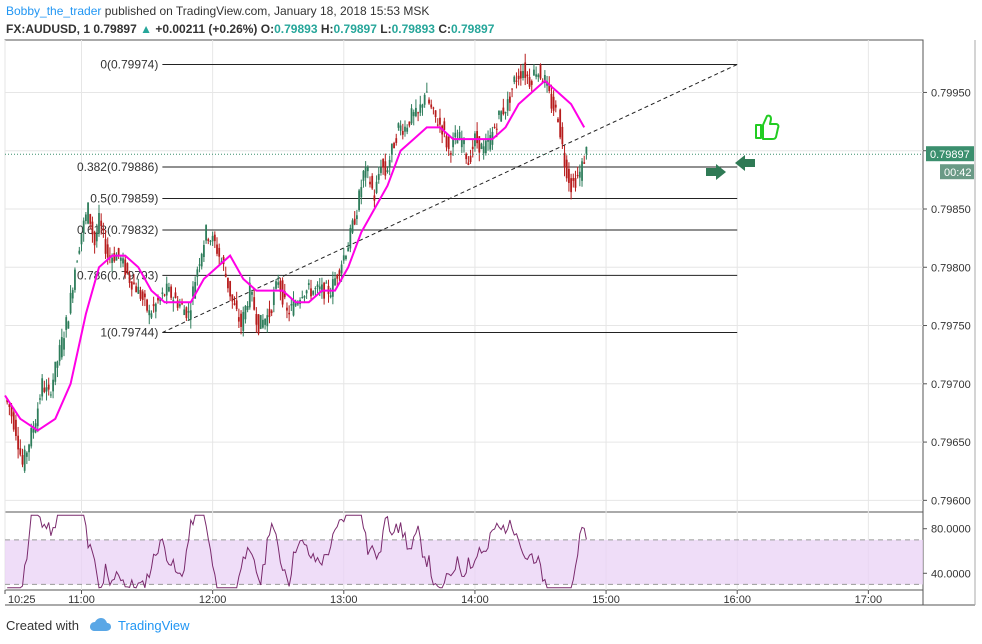 This screenshot has width=982, height=644. What do you see at coordinates (444, 29) in the screenshot?
I see `close-label: C:` at bounding box center [444, 29].